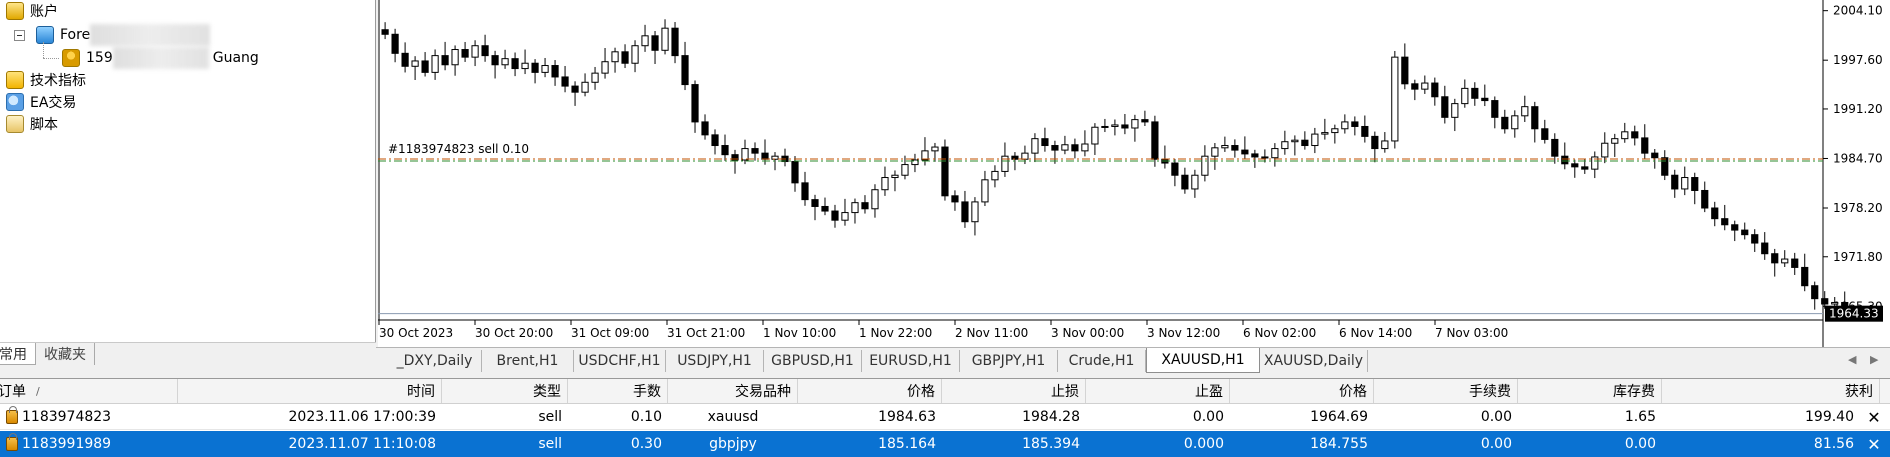  I want to click on col-lots: 手数, so click(618, 391).